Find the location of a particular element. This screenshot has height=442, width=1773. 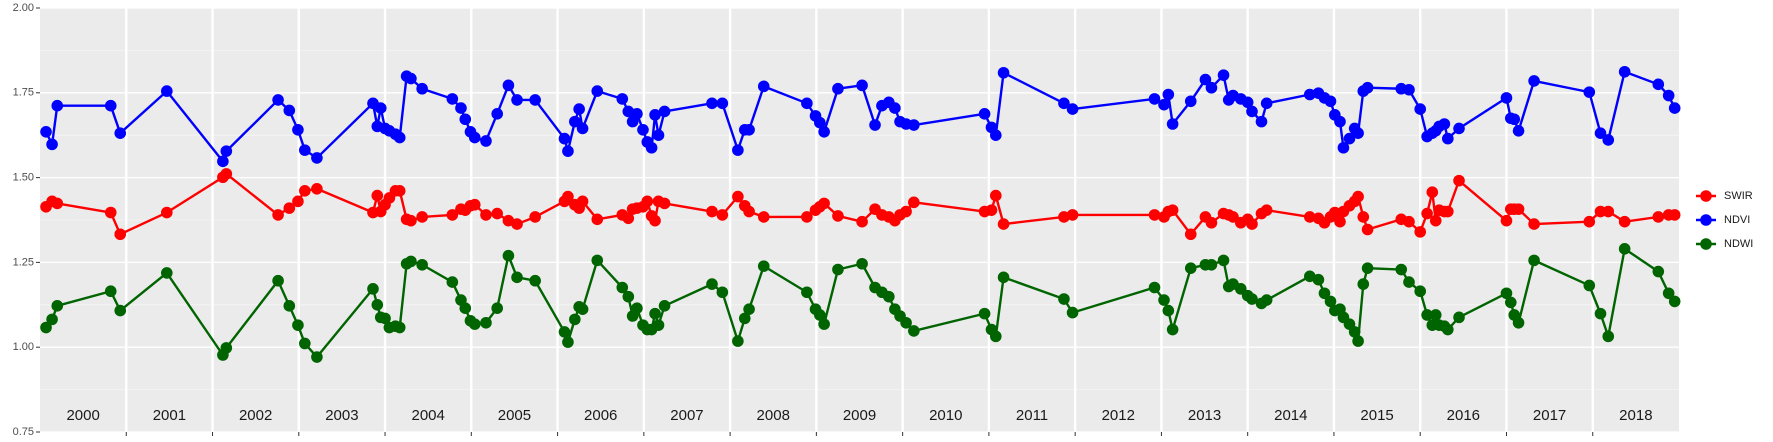

year-label: 2005 is located at coordinates (514, 415).